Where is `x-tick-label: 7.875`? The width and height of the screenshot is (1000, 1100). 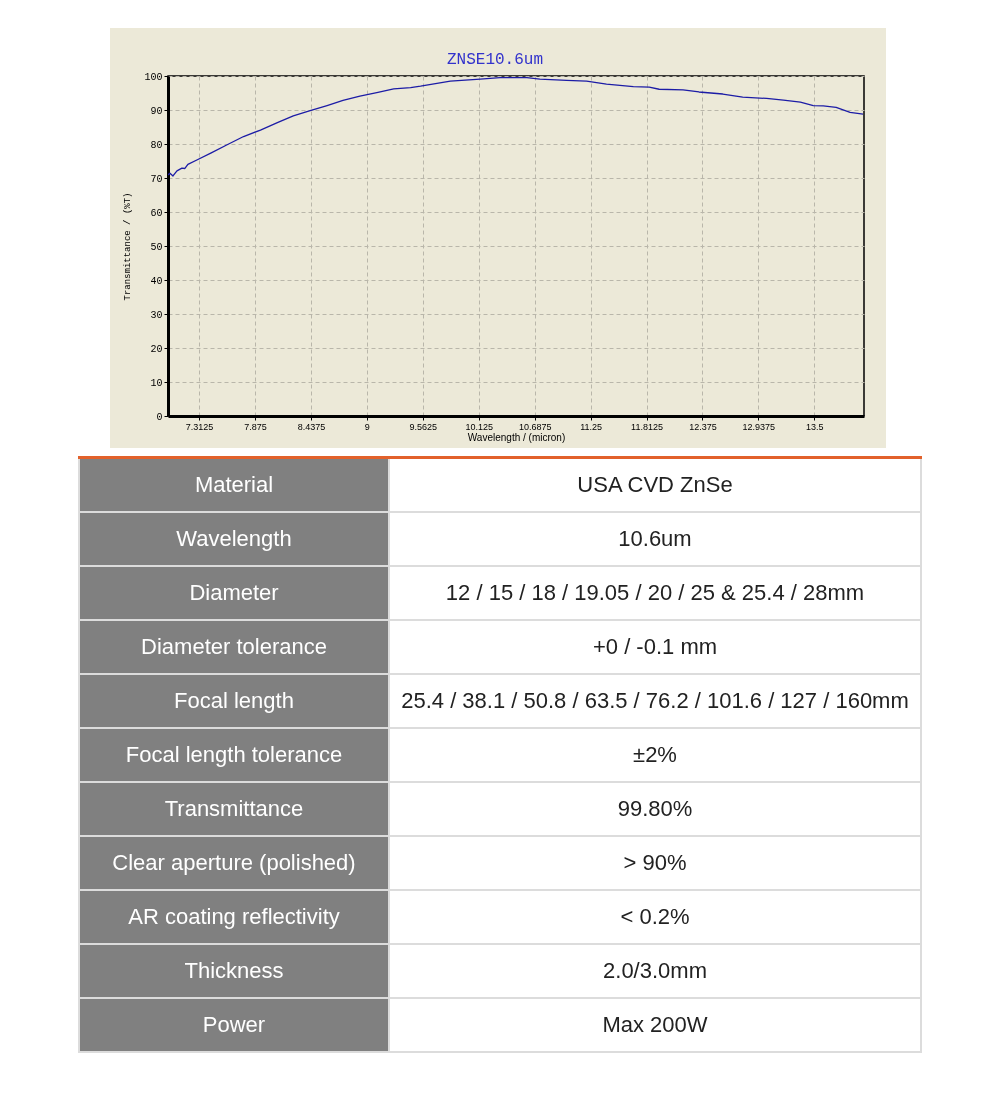 x-tick-label: 7.875 is located at coordinates (255, 426).